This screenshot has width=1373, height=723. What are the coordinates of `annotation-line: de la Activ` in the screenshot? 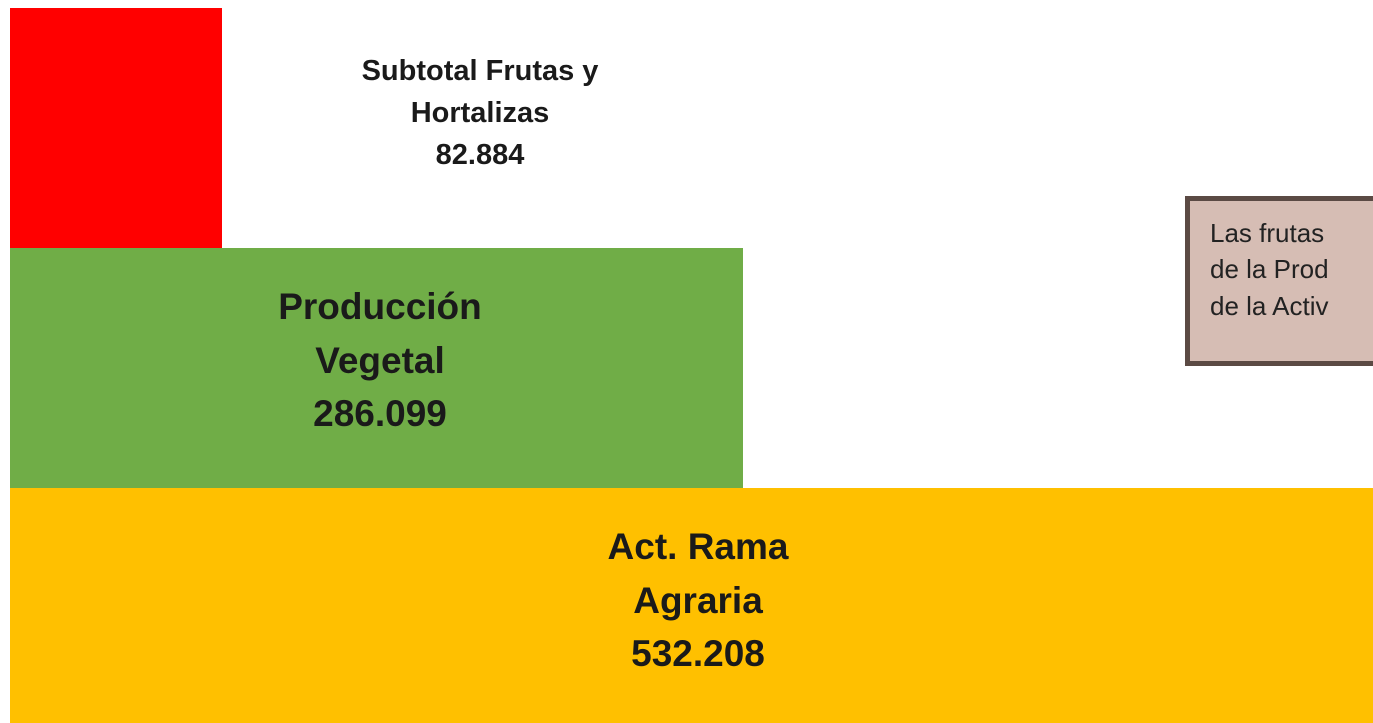 It's located at (1269, 305).